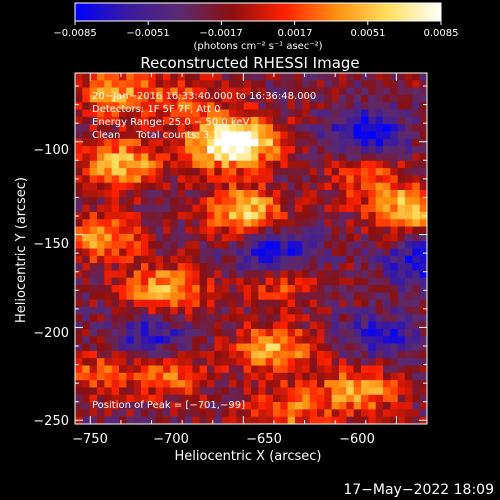 The height and width of the screenshot is (500, 500). Describe the element at coordinates (220, 33) in the screenshot. I see `colorbar-tick-label-2: −0.0017` at that location.